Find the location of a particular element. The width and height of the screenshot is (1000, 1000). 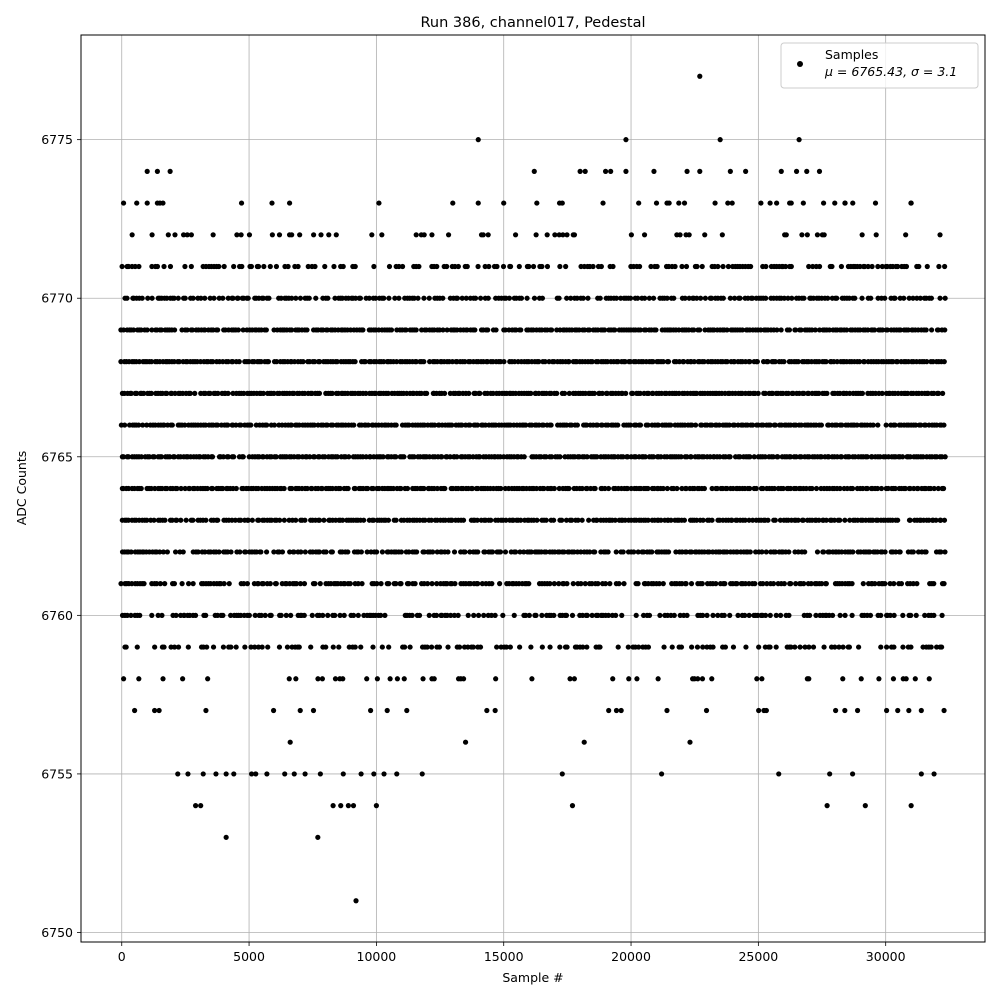

legend-marker is located at coordinates (800, 64).